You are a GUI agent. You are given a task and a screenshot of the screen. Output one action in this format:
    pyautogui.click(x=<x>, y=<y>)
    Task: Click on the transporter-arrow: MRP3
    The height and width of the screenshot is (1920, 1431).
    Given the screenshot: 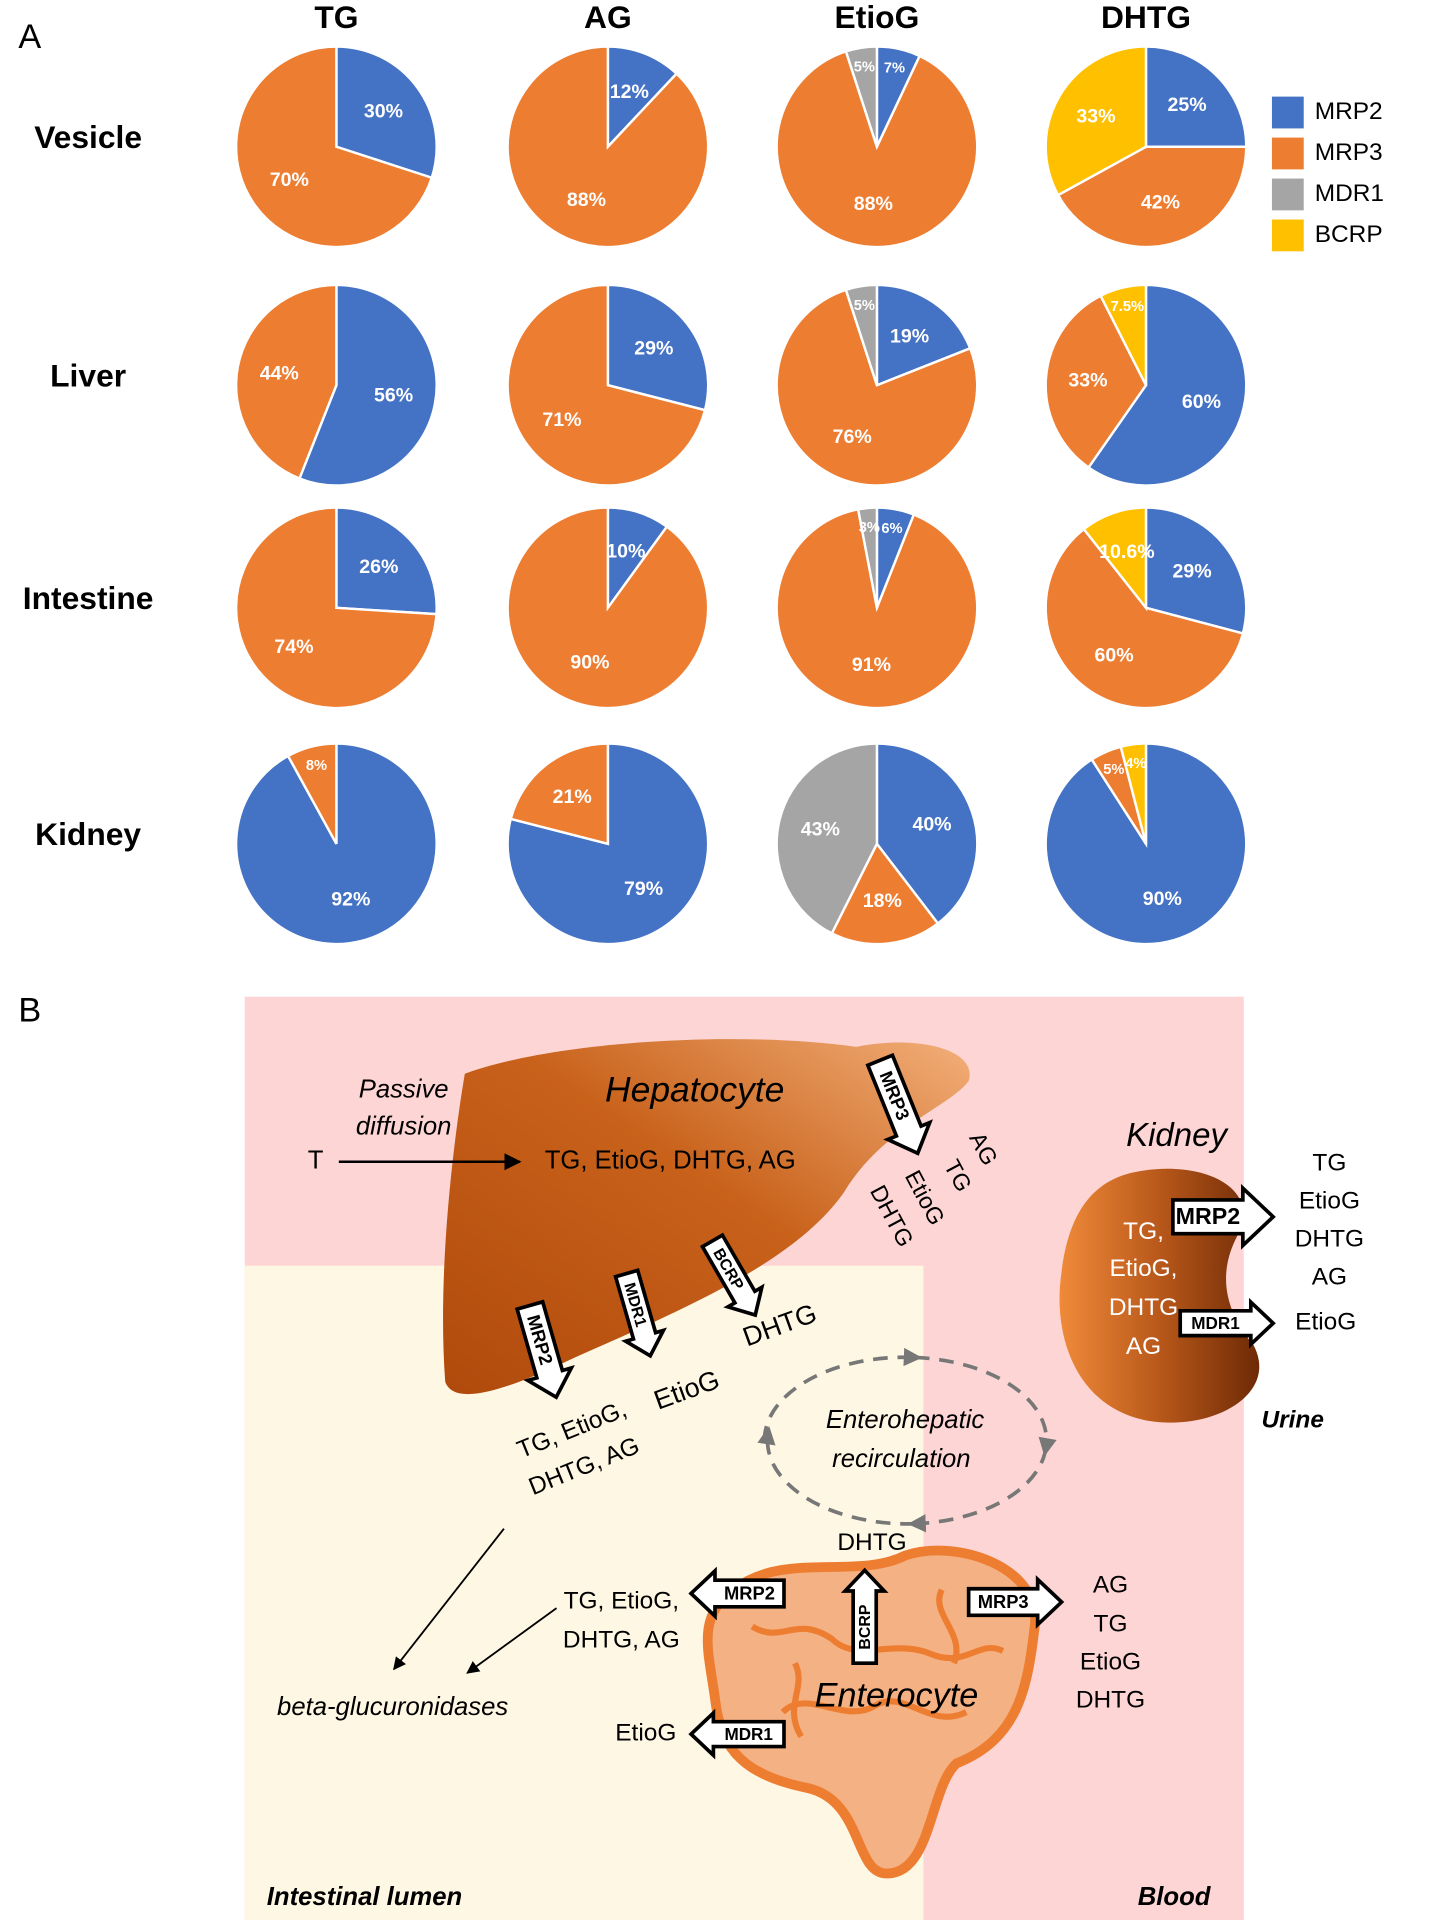 What is the action you would take?
    pyautogui.click(x=1015, y=1602)
    